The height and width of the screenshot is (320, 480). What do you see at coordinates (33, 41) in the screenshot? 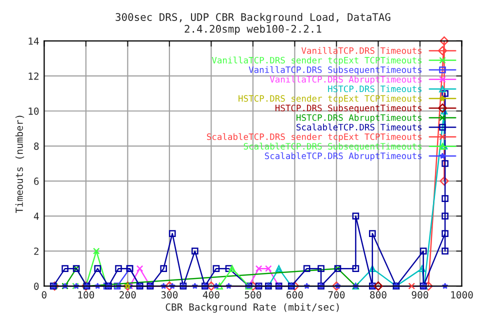
I see `y-tick-label: 14` at bounding box center [33, 41].